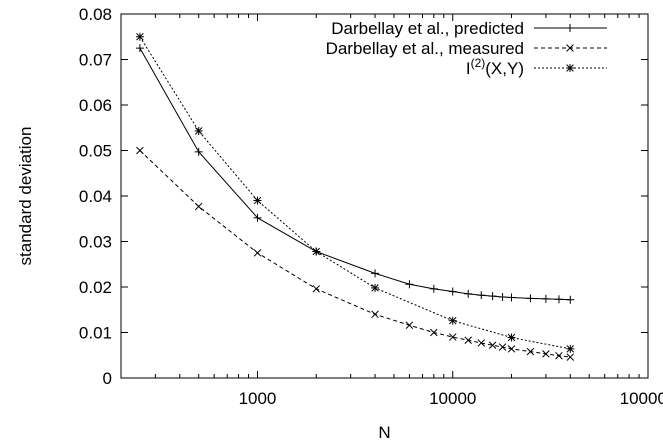 The image size is (663, 443). I want to click on y-tick-label: 0.05, so click(95, 151).